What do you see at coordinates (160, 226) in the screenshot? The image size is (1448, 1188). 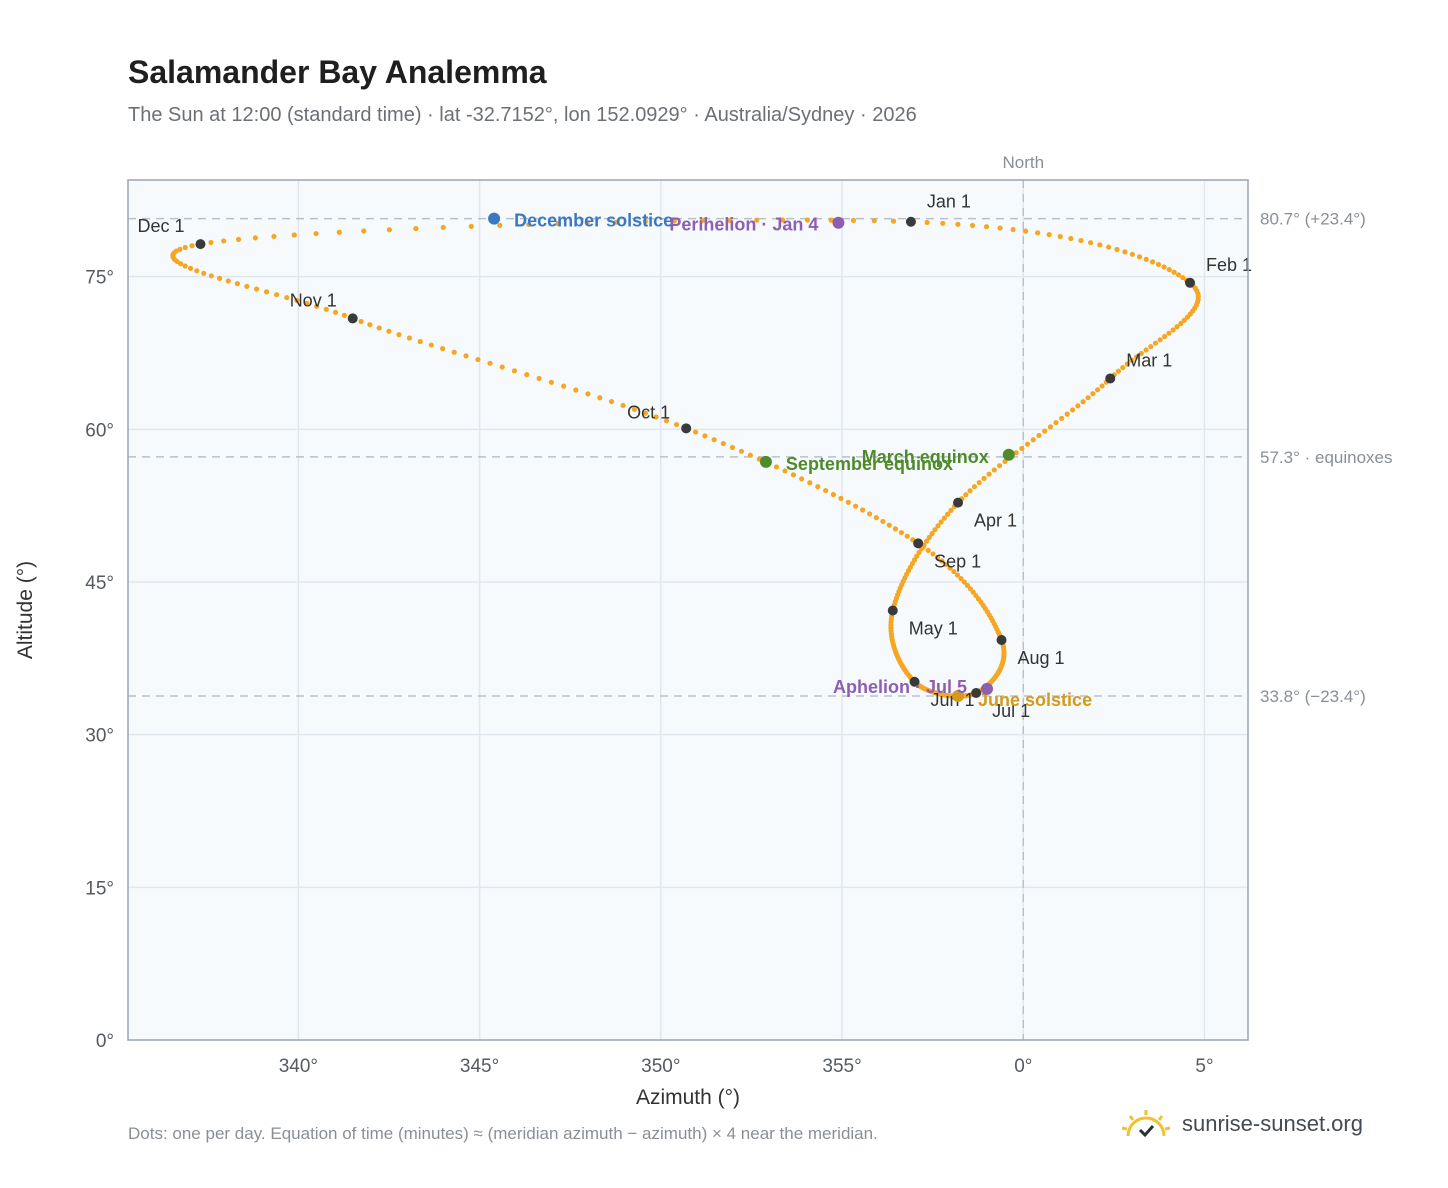 I see `month-marker-label: Dec 1` at bounding box center [160, 226].